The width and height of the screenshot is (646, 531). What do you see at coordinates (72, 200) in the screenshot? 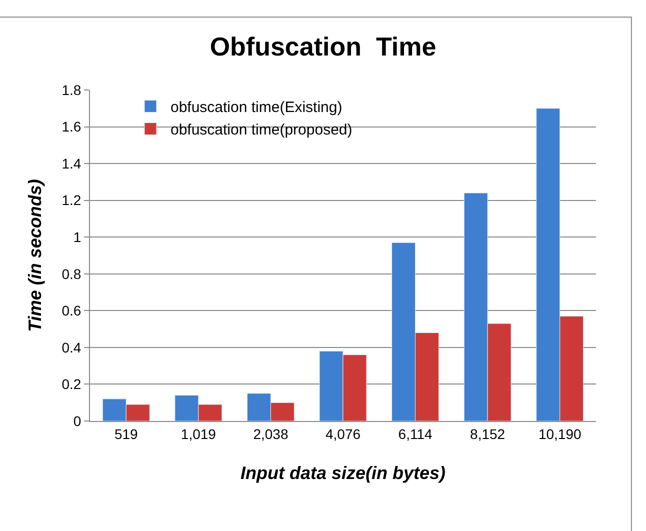
I see `y-tick-label: 1.2` at bounding box center [72, 200].